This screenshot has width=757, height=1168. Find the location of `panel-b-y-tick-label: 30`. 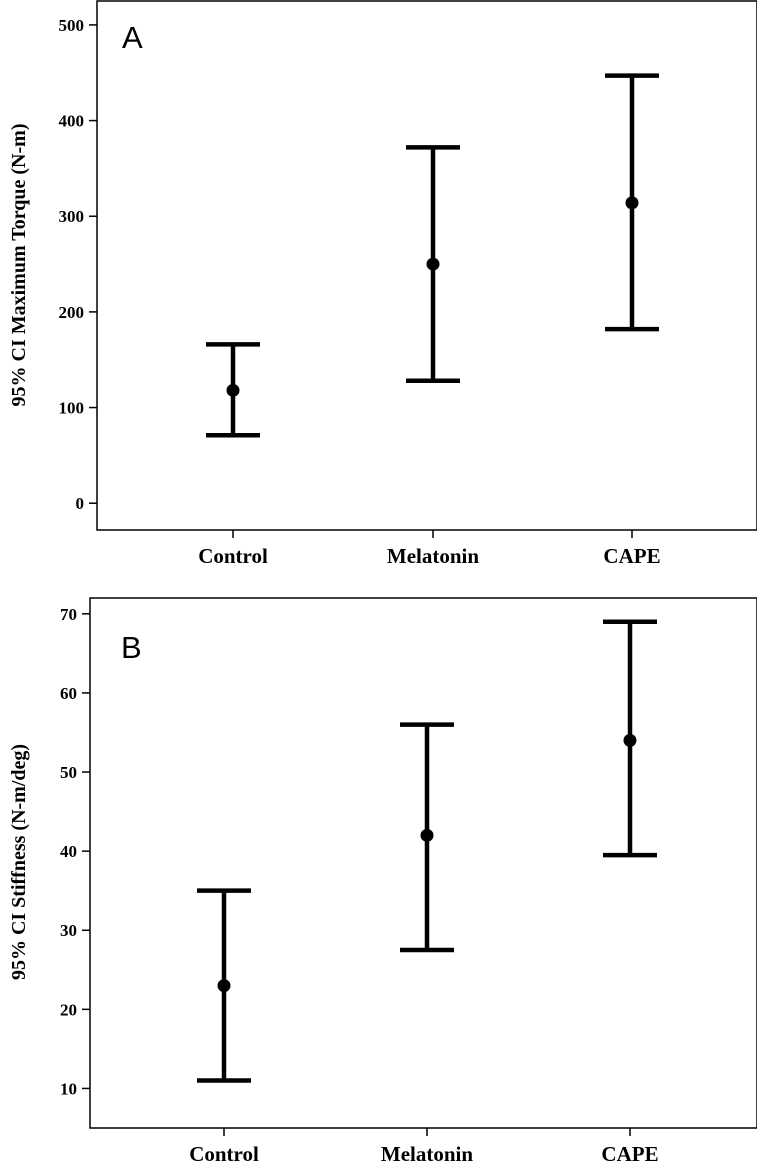

panel-b-y-tick-label: 30 is located at coordinates (68, 930).